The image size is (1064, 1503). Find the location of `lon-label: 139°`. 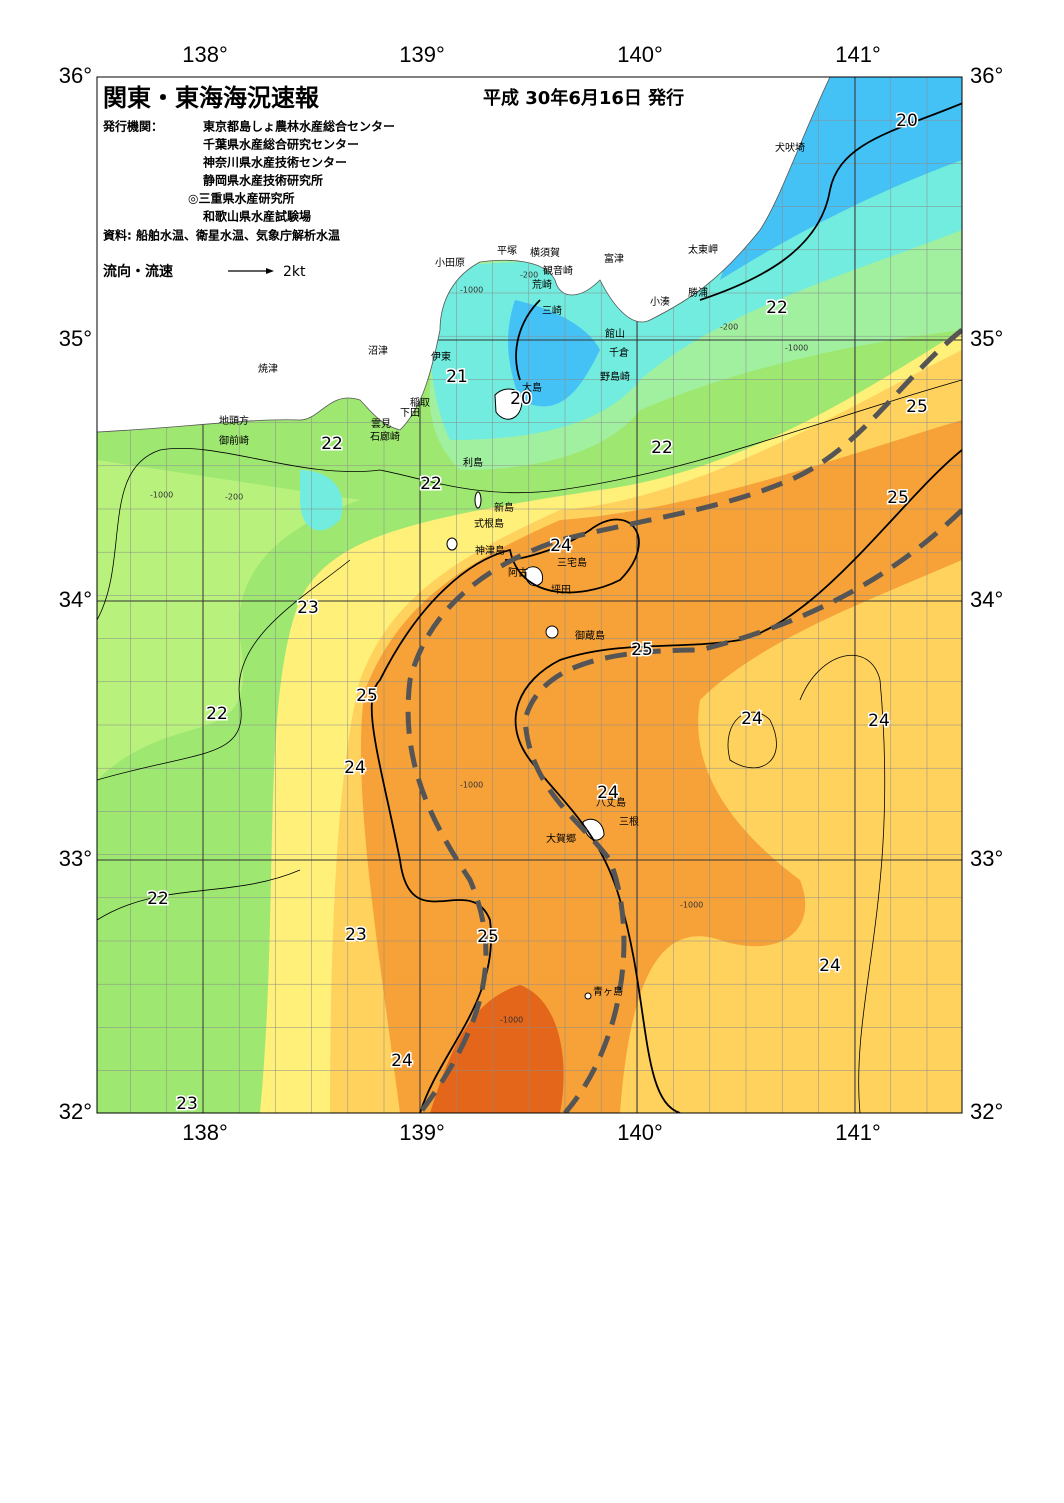

lon-label: 139° is located at coordinates (422, 54).